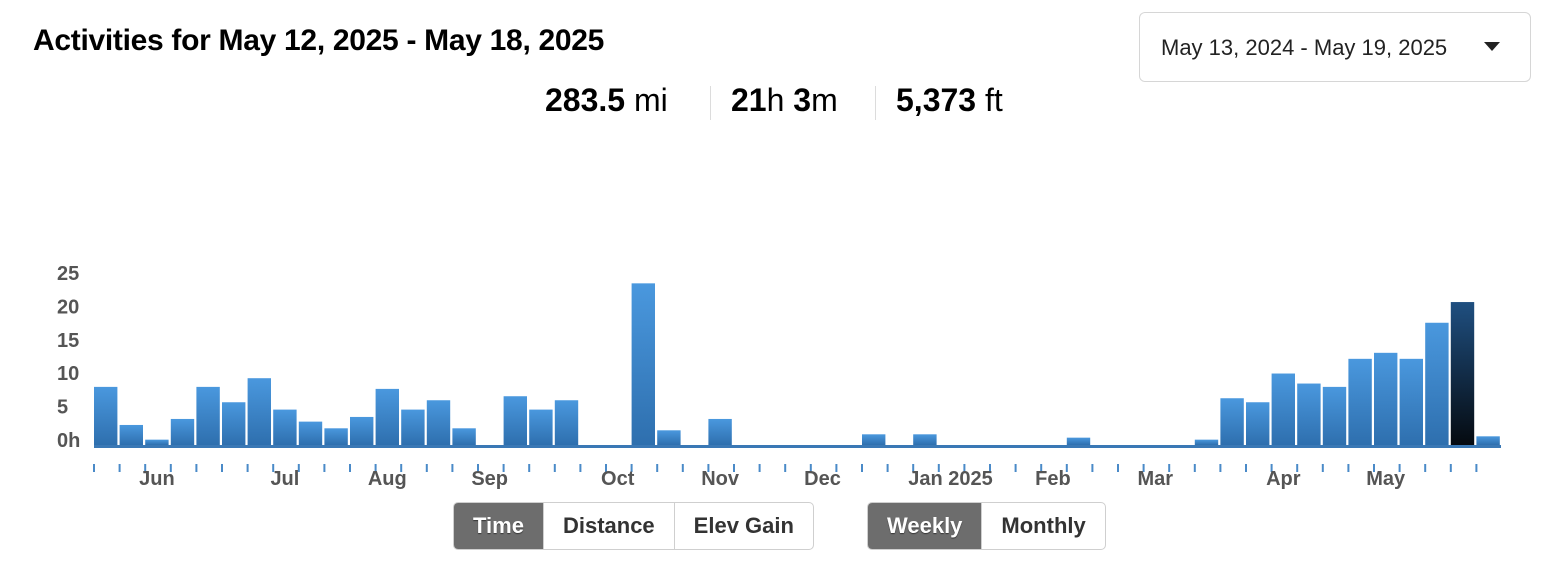 The width and height of the screenshot is (1560, 582). Describe the element at coordinates (1304, 47) in the screenshot. I see `date-range-value: May 13, 2024 - May 19, 2025` at that location.